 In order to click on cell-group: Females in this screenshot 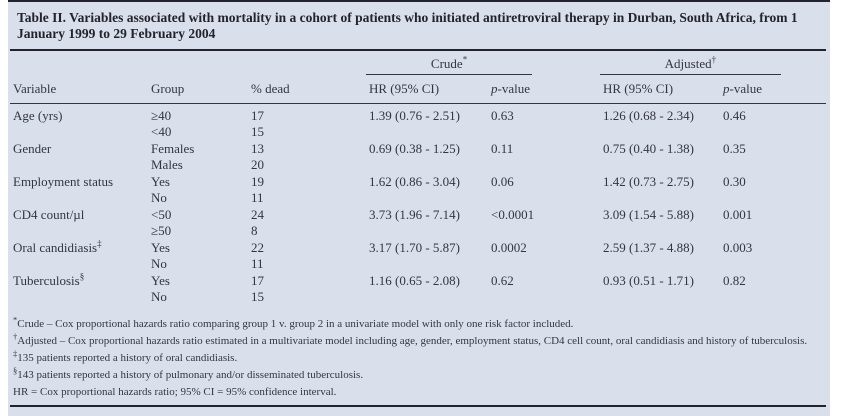, I will do `click(173, 148)`.